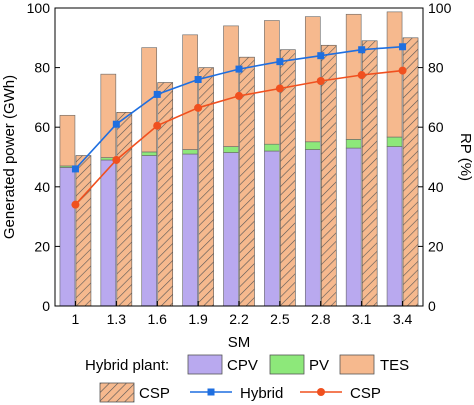 The image size is (474, 405). What do you see at coordinates (127, 365) in the screenshot?
I see `legend-heading: Hybrid plant:` at bounding box center [127, 365].